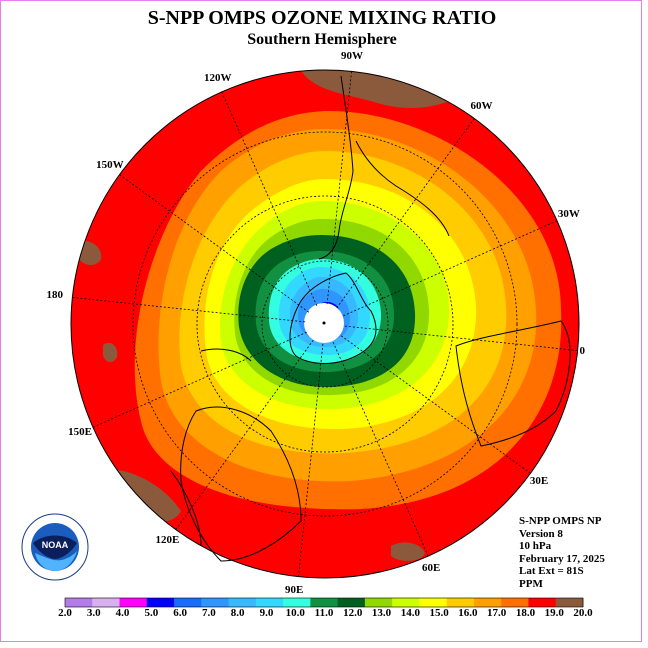  I want to click on colorbar-tick-label: 20.0, so click(583, 613).